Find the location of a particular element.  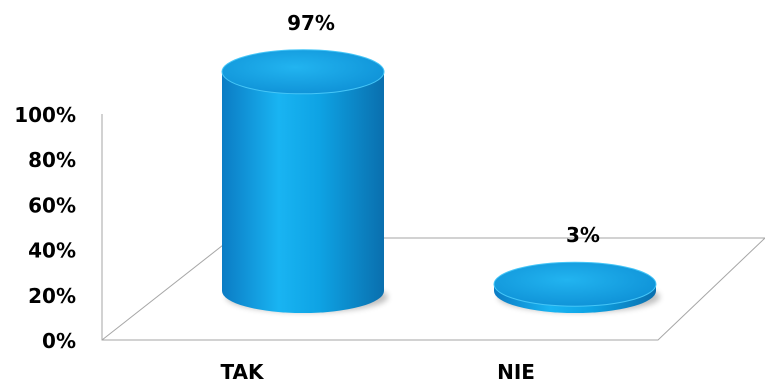

y-tick-label: 40% is located at coordinates (52, 251).